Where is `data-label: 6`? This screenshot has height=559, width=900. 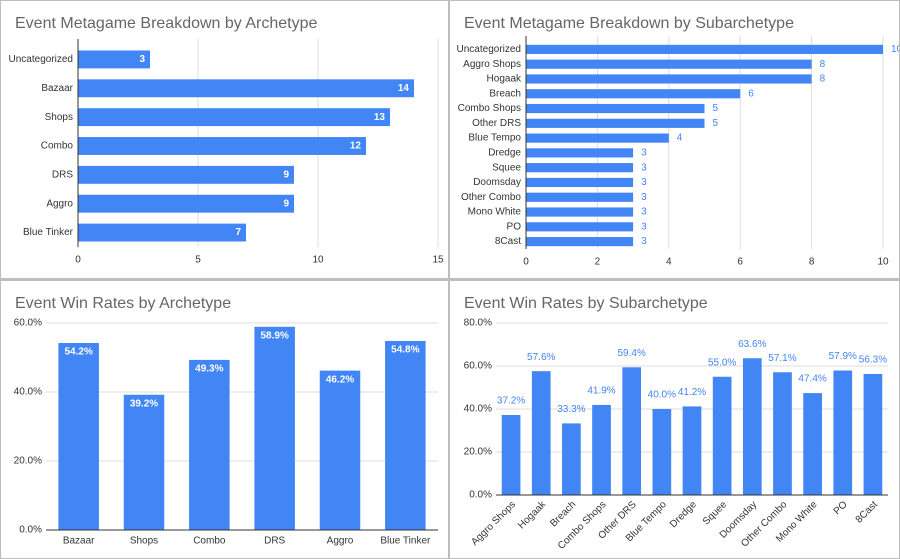
data-label: 6 is located at coordinates (751, 93).